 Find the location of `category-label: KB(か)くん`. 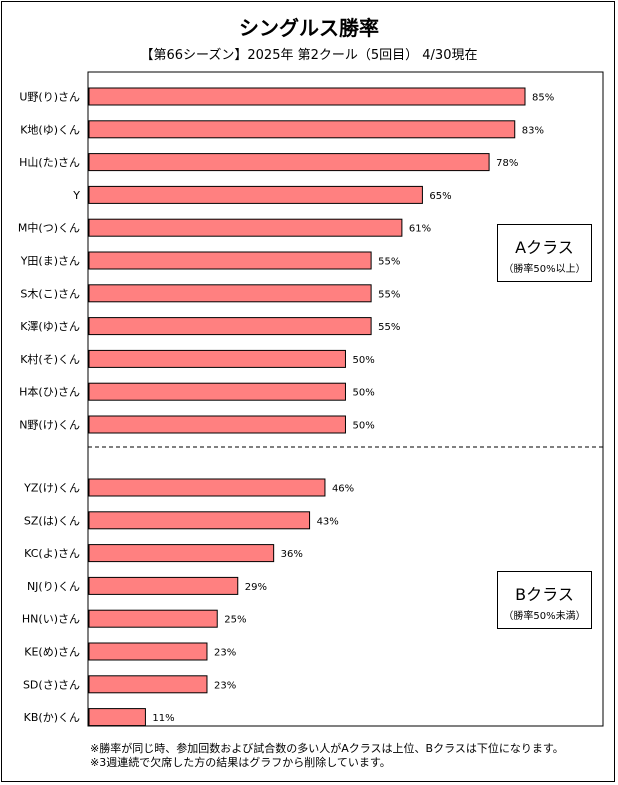

category-label: KB(か)くん is located at coordinates (52, 717).